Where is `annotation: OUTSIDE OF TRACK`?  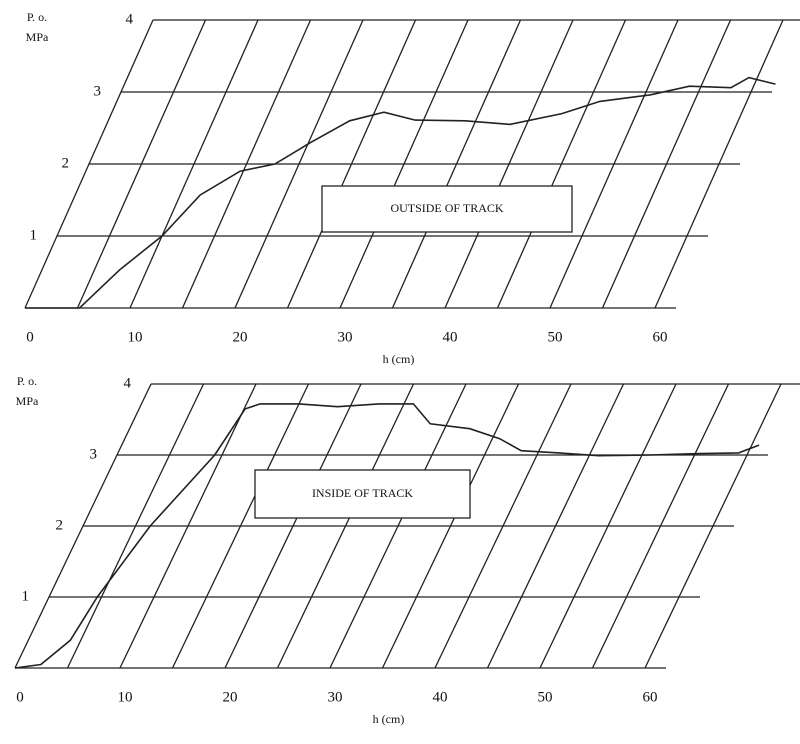
annotation: OUTSIDE OF TRACK is located at coordinates (446, 208).